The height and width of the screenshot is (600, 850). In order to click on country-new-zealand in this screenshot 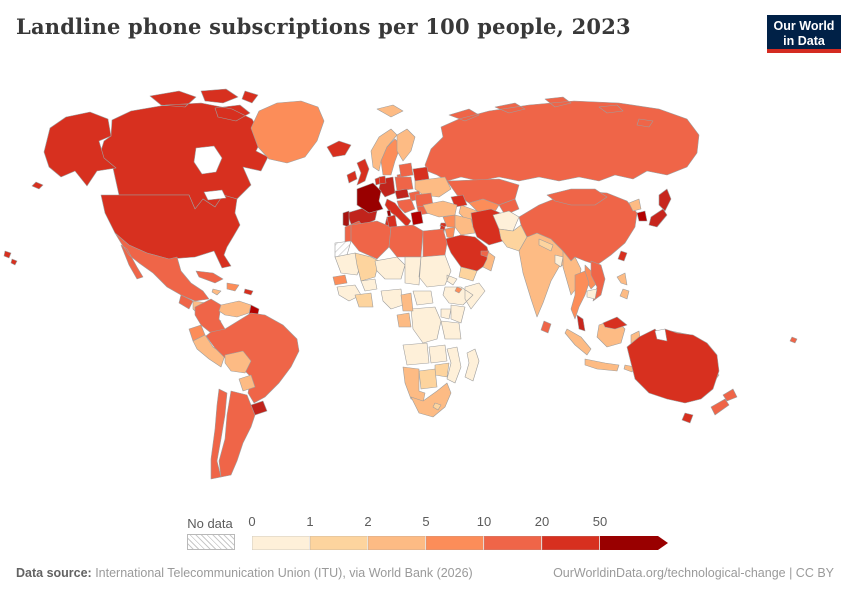, I will do `click(724, 402)`.